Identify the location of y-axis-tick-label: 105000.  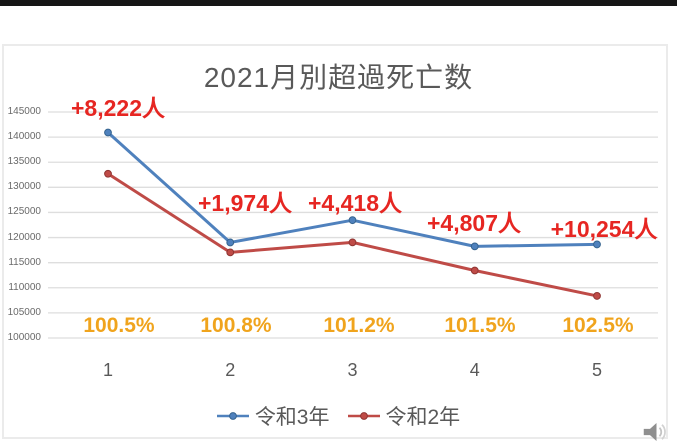
(24, 312).